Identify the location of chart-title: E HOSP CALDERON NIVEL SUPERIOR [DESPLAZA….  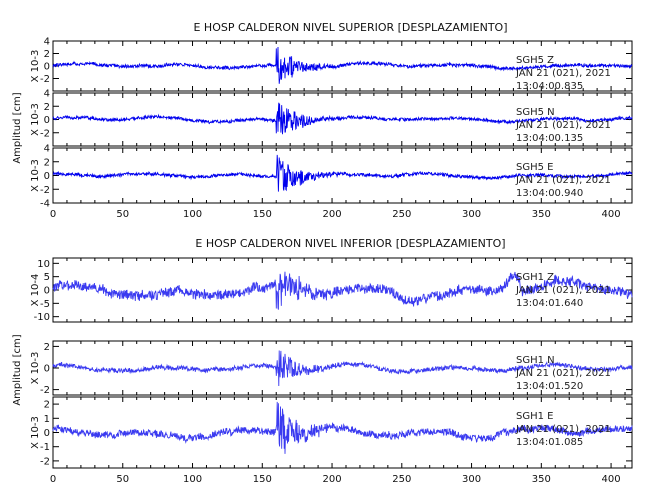
(350, 27).